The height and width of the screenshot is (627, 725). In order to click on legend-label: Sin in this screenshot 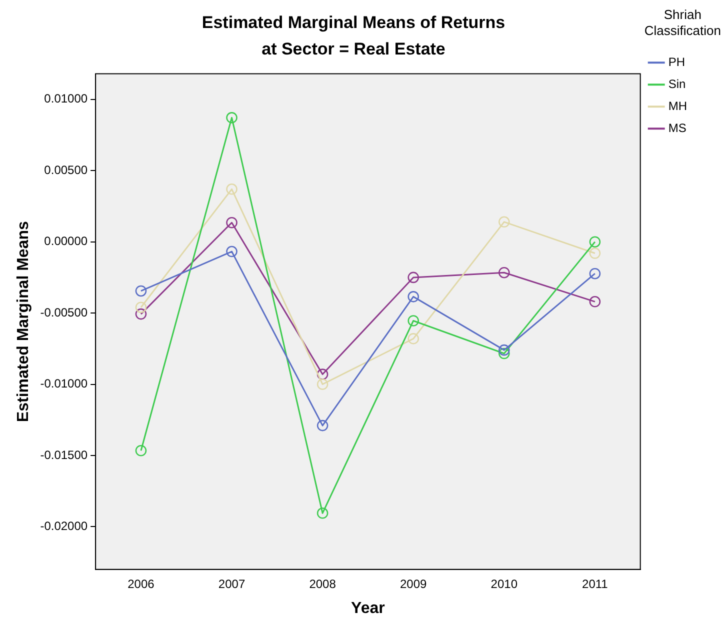, I will do `click(677, 83)`.